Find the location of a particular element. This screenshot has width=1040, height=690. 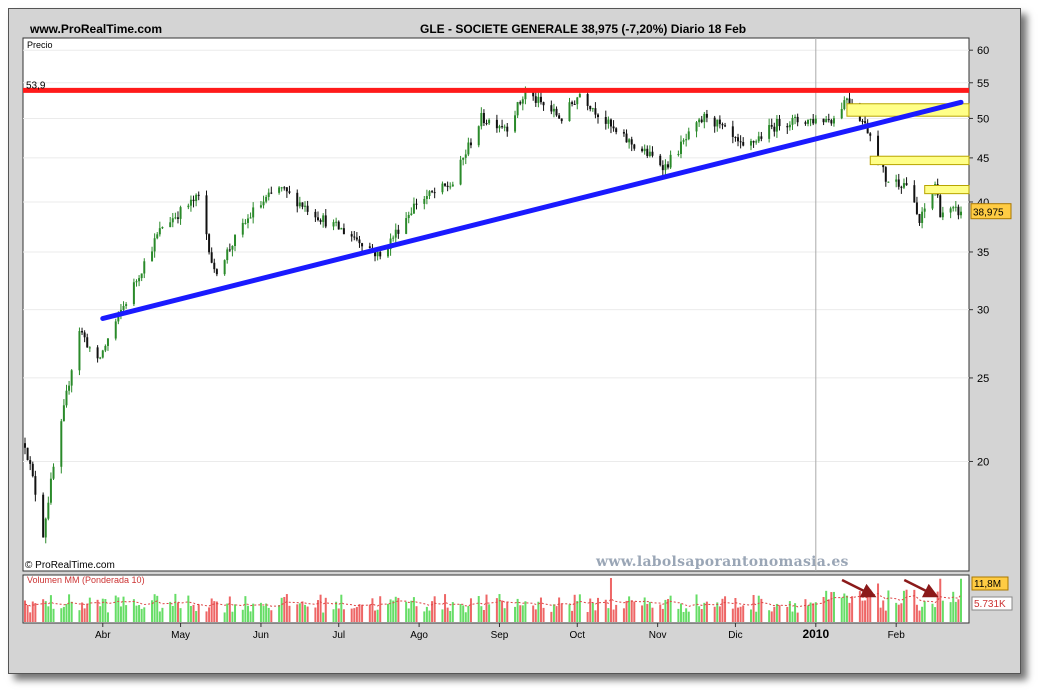

site-name: www.ProRealTime.com is located at coordinates (96, 29).